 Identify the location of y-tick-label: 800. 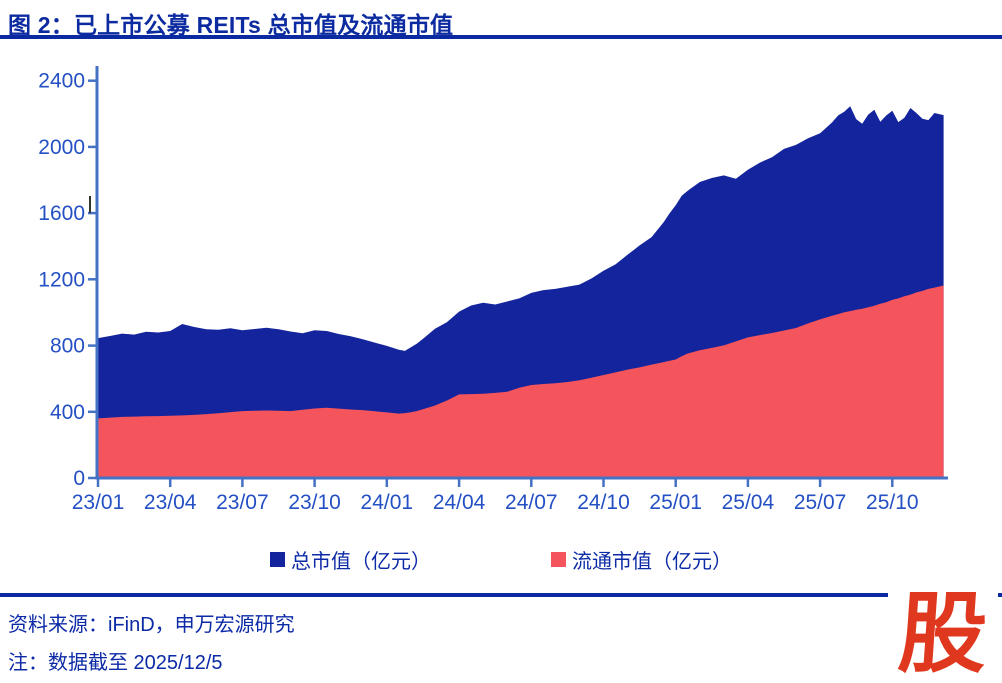
(67, 346).